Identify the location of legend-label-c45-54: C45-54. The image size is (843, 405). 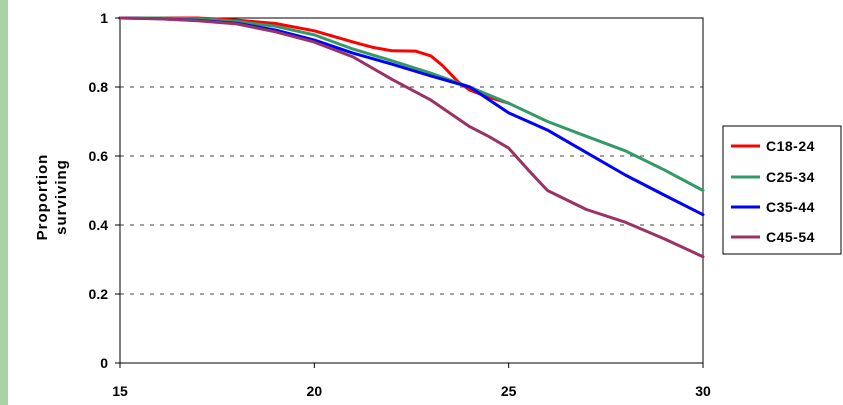
(790, 237).